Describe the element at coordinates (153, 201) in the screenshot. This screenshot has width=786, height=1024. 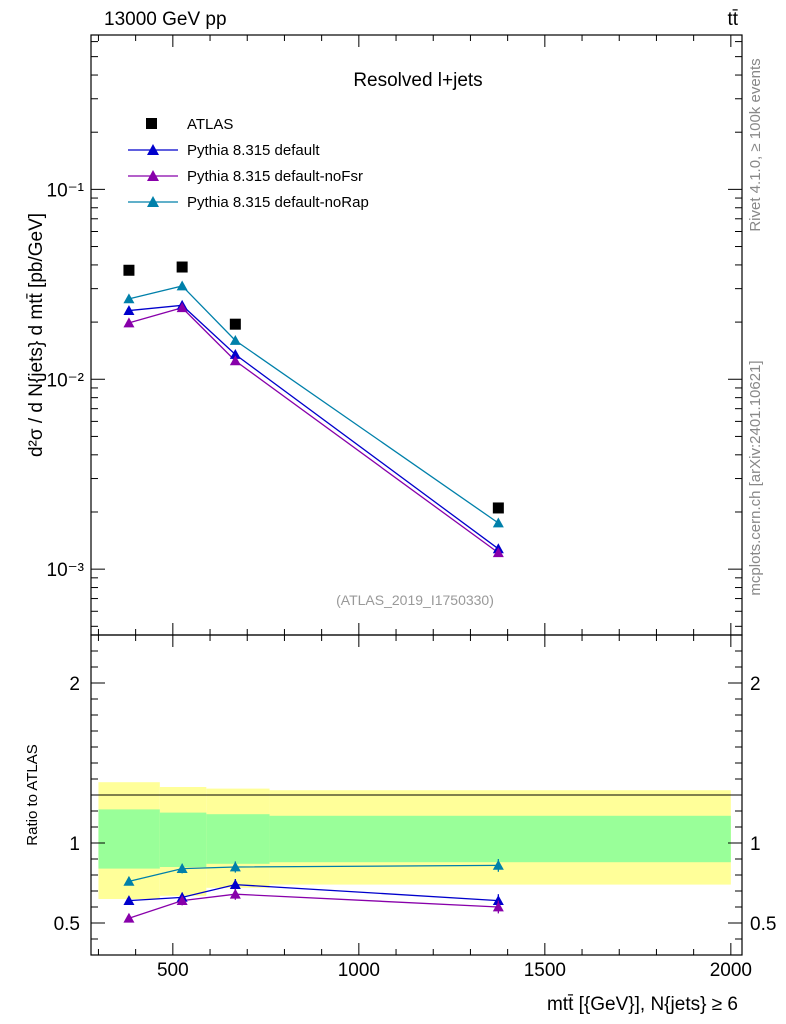
I see `legend-marker-norap` at that location.